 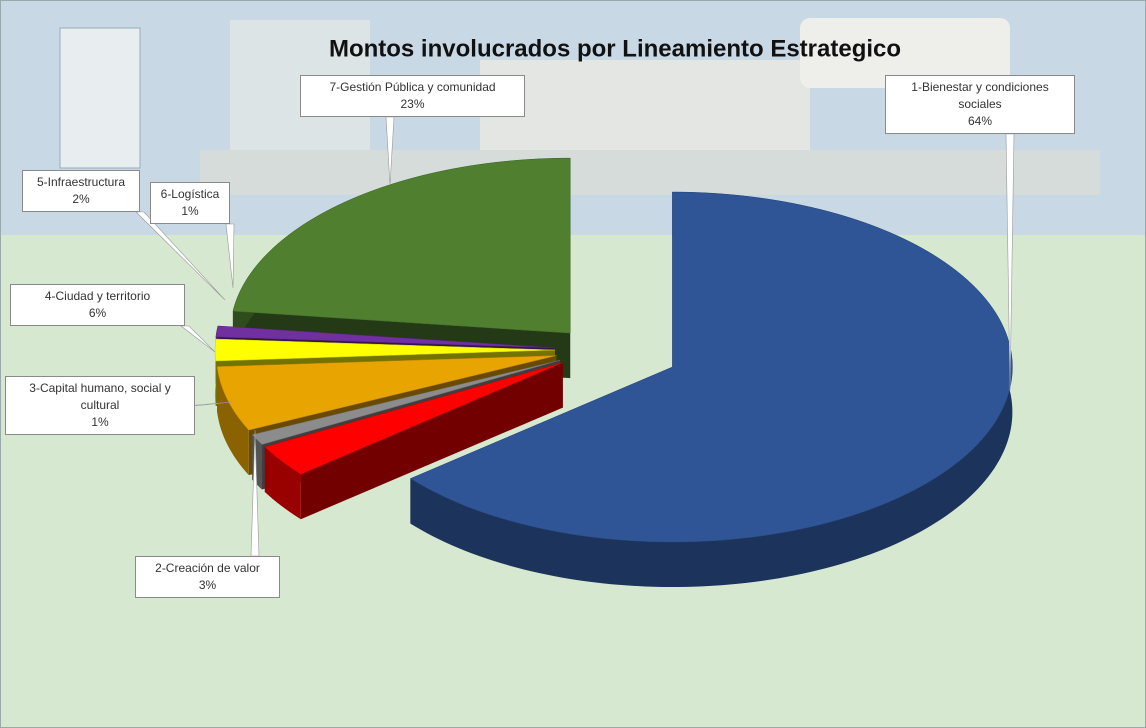 What do you see at coordinates (97, 296) in the screenshot?
I see `data-label-name: 4-Ciudad y territorio` at bounding box center [97, 296].